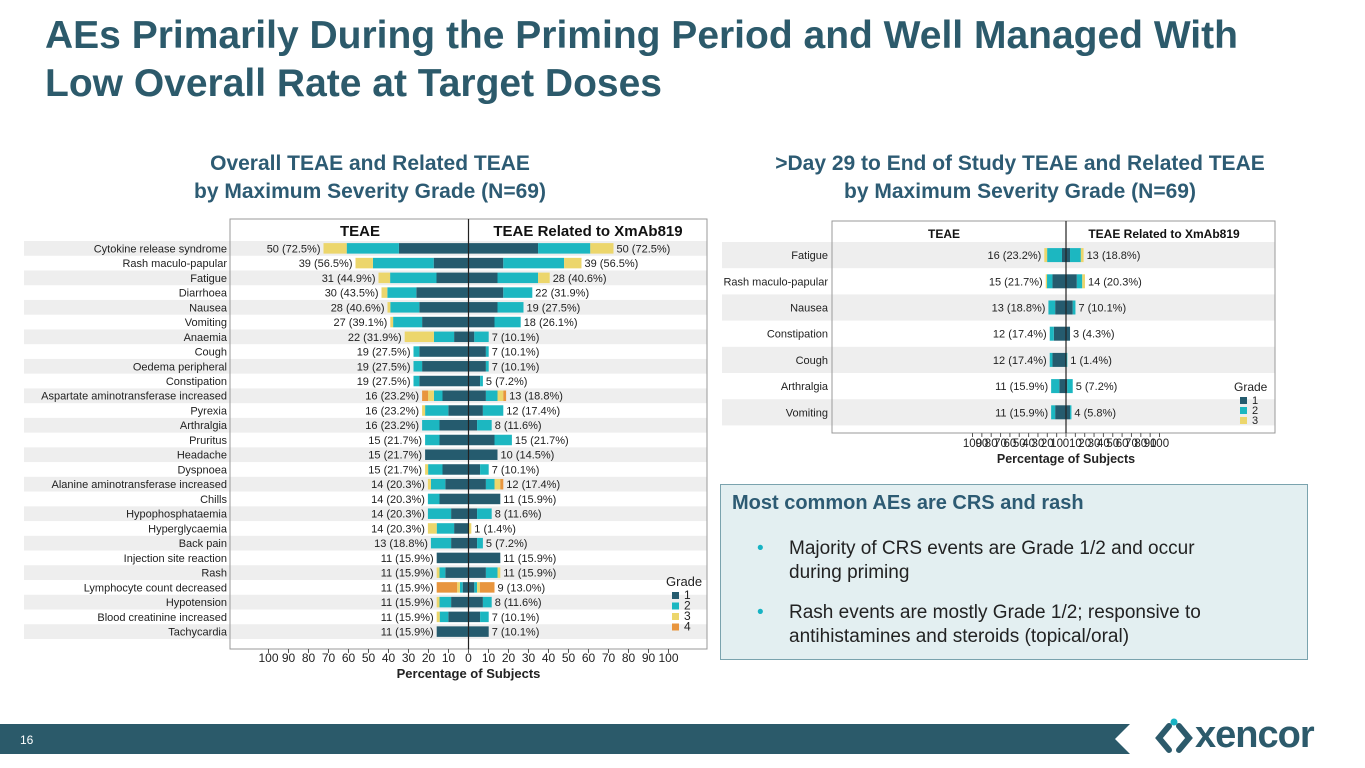 Image resolution: width=1365 pixels, height=768 pixels. I want to click on teae-data-label: 28 (40.6%), so click(358, 308).